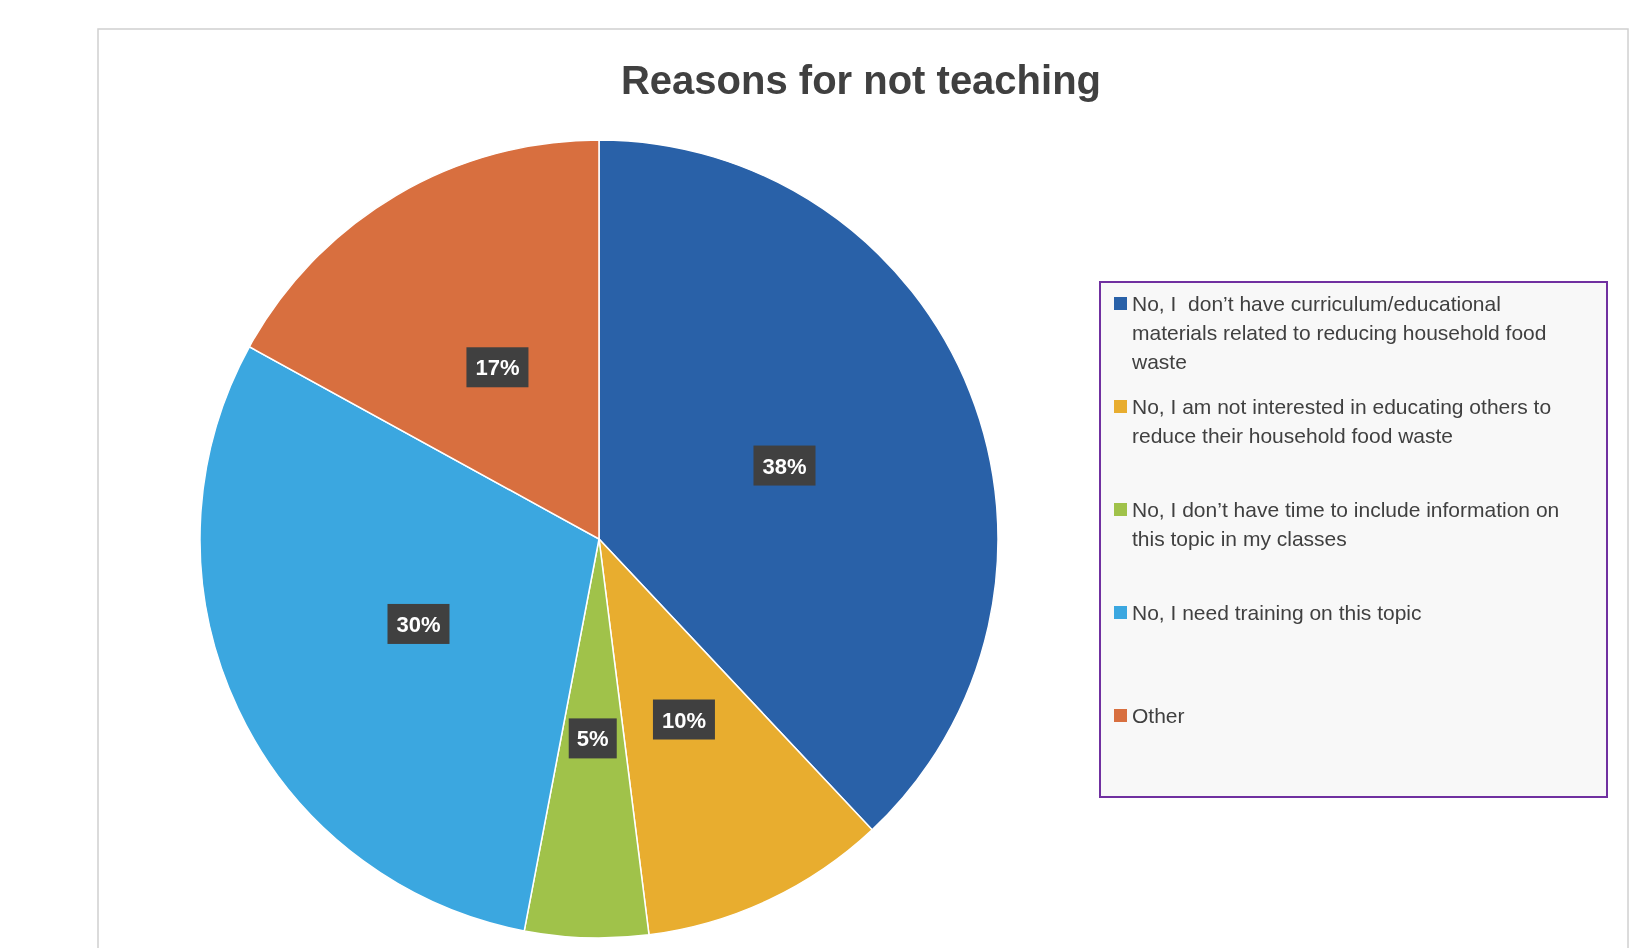  I want to click on data-label: 10%, so click(683, 720).